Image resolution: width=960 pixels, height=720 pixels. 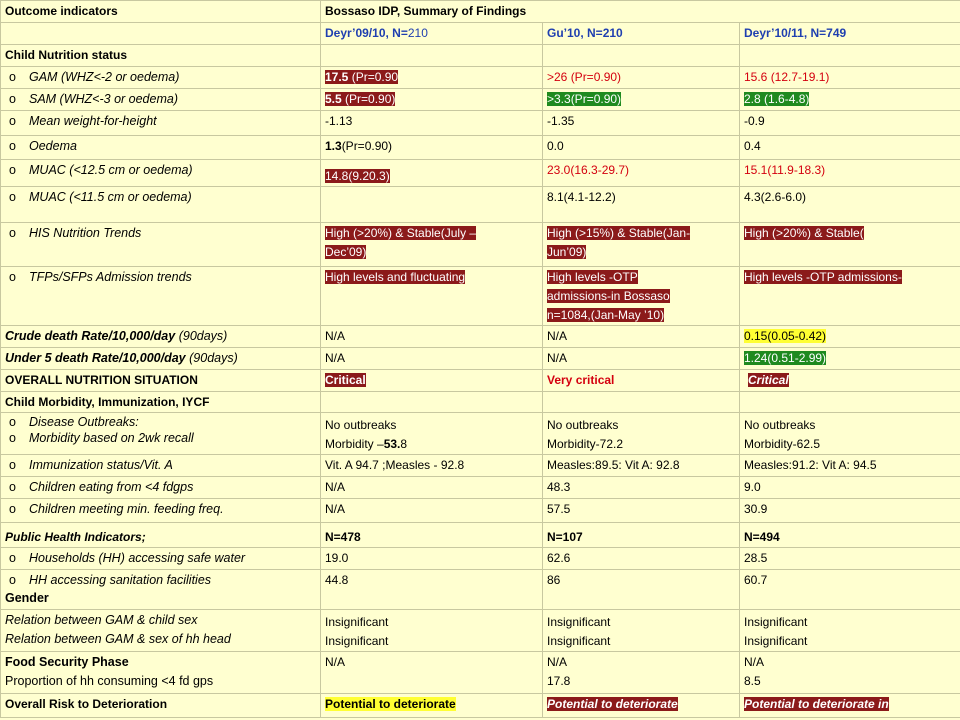 What do you see at coordinates (101, 465) in the screenshot?
I see `row-label: Immunization status/Vit. A` at bounding box center [101, 465].